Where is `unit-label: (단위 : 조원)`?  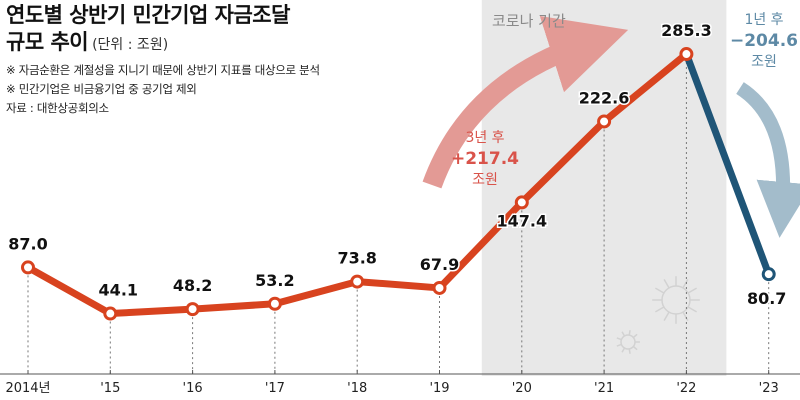
unit-label: (단위 : 조원) is located at coordinates (130, 45).